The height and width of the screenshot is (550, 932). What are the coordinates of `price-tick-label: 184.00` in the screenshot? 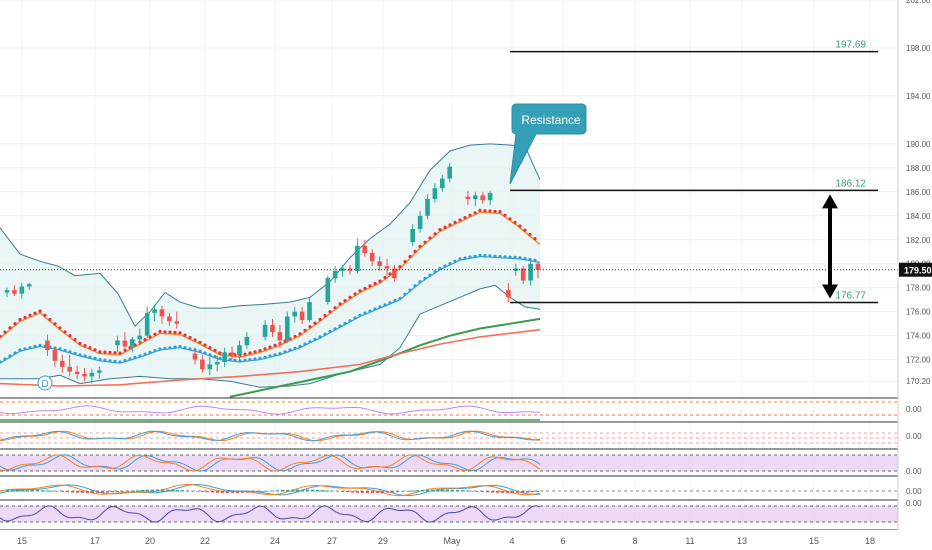 It's located at (918, 216).